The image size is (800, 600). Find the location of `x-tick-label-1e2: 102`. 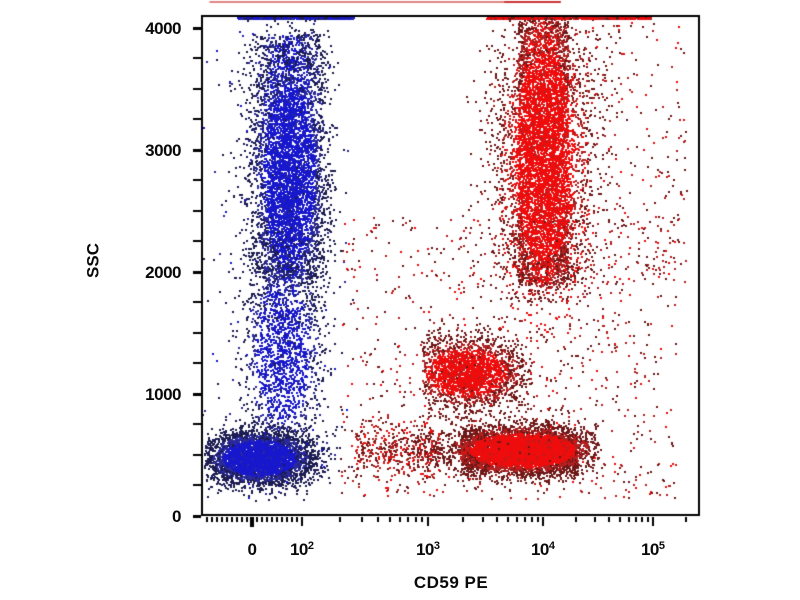

x-tick-label-1e2: 102 is located at coordinates (302, 549).